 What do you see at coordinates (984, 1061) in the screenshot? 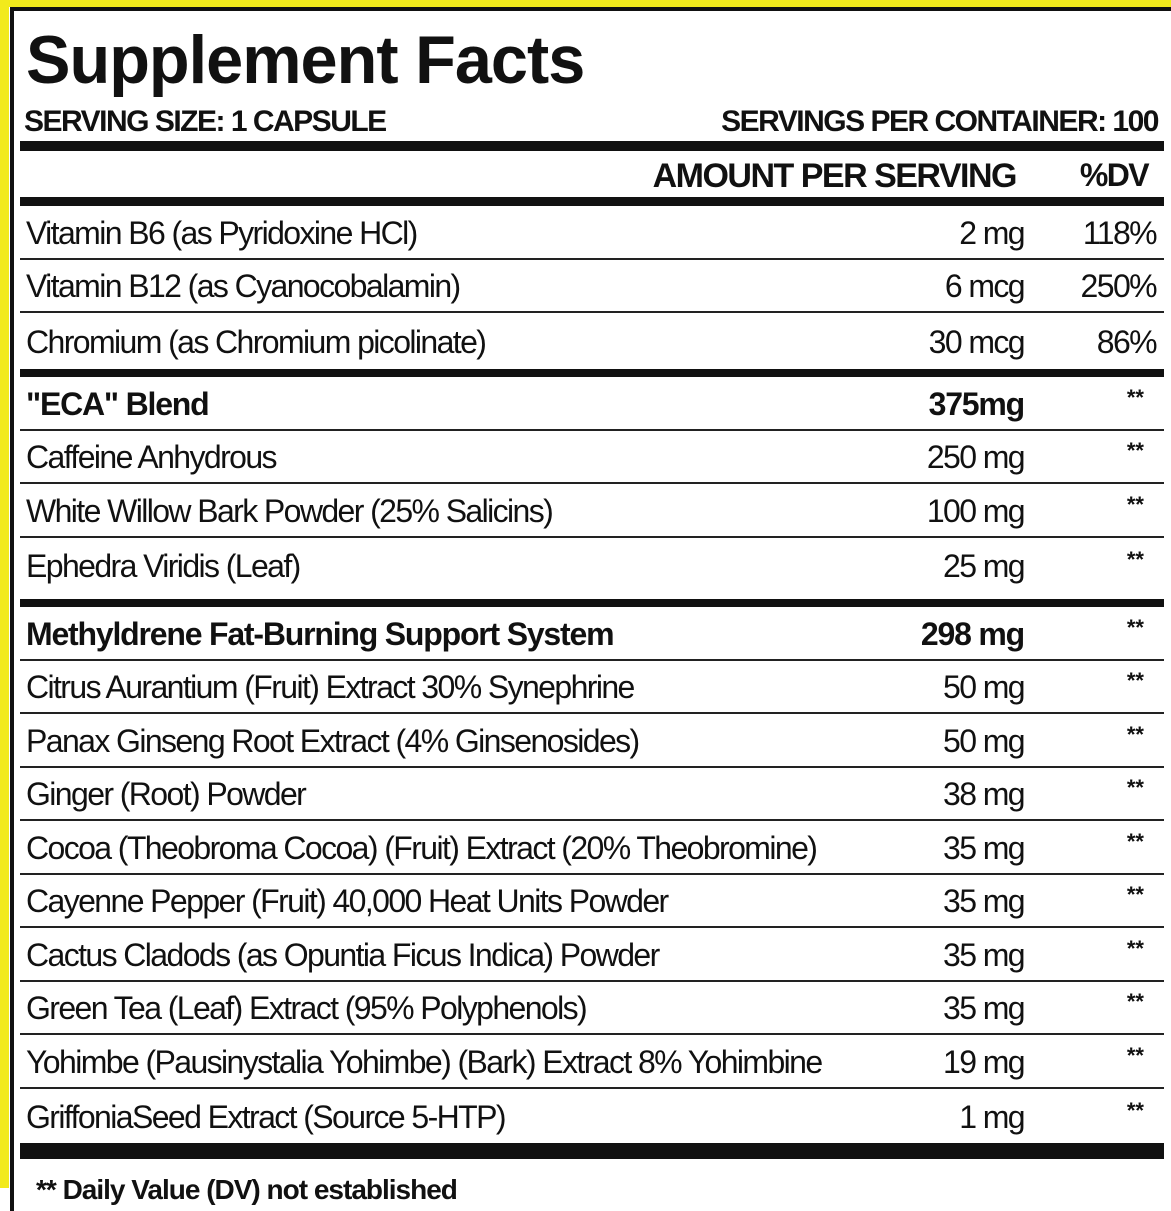
I see `ingredient-amount: 19 mg` at bounding box center [984, 1061].